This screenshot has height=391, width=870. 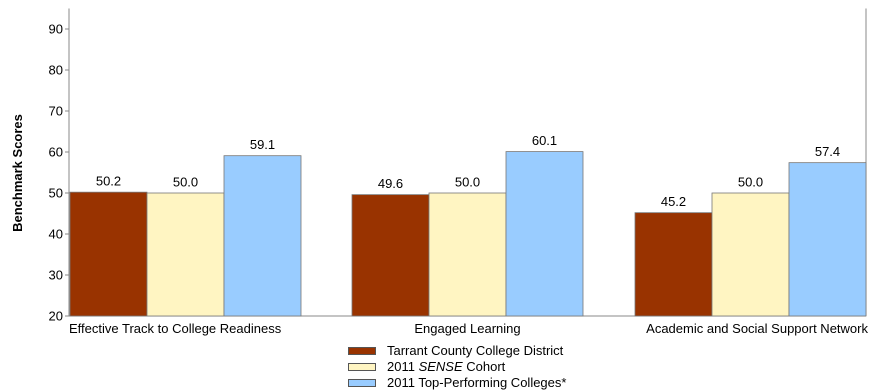 I want to click on legend-label-sense-em: SENSE, so click(x=440, y=366).